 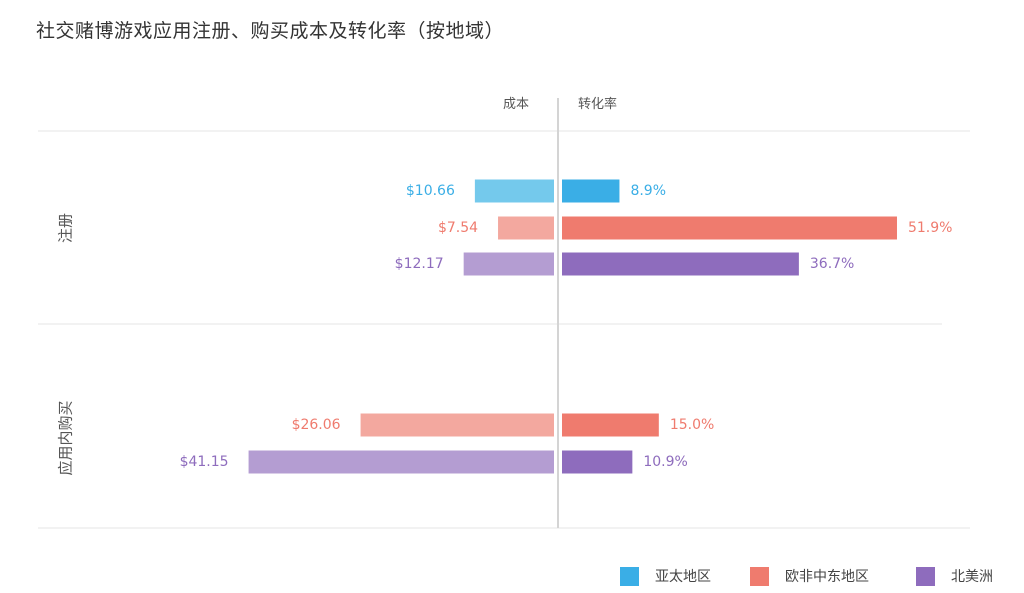 I want to click on cost-label: $7.54, so click(x=458, y=228).